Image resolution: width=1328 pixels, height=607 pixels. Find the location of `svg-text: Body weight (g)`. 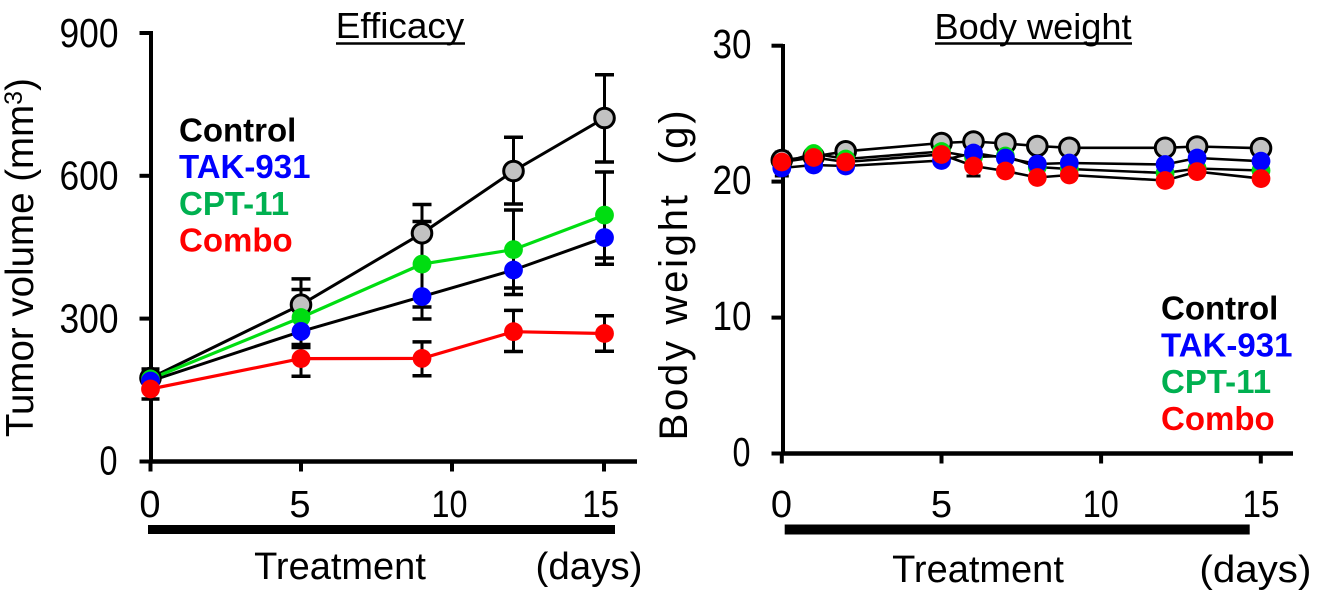

svg-text: Body weight (g) is located at coordinates (674, 275).